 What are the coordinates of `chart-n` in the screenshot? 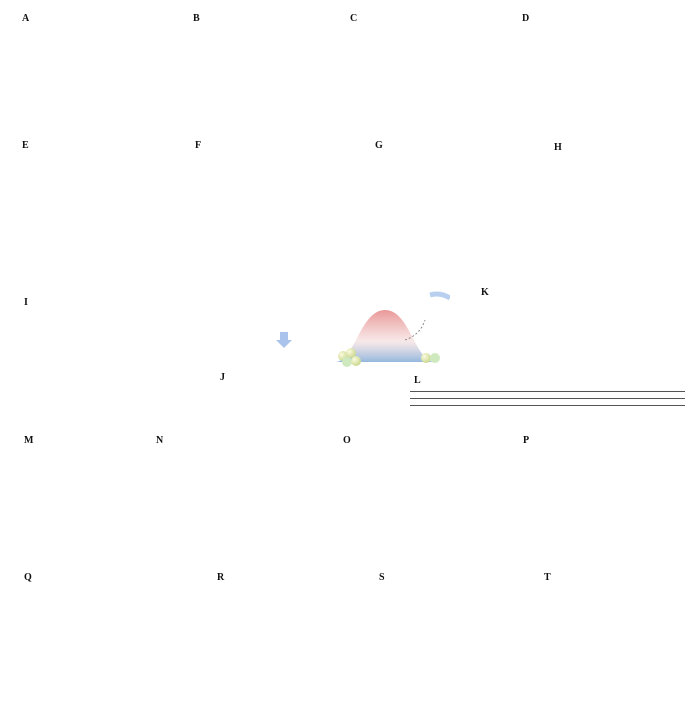 It's located at (245, 500).